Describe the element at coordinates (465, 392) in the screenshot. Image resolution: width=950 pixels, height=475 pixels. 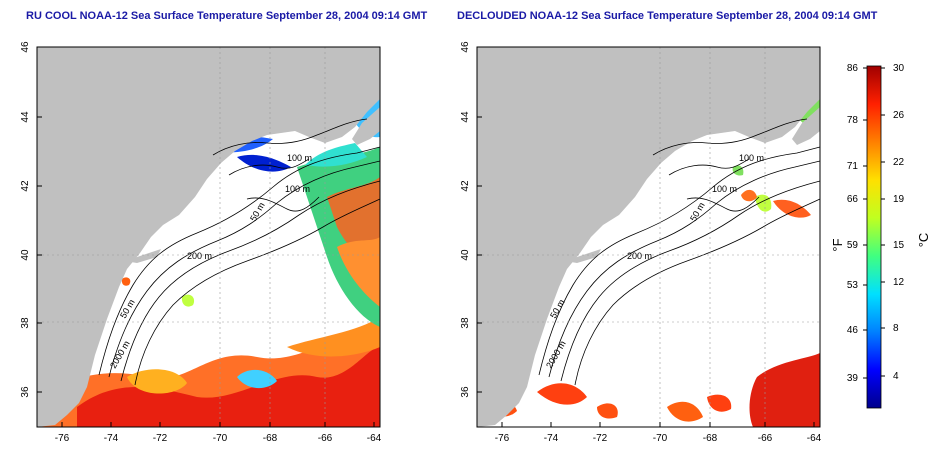
I see `right-lat-tick-label: 36` at that location.